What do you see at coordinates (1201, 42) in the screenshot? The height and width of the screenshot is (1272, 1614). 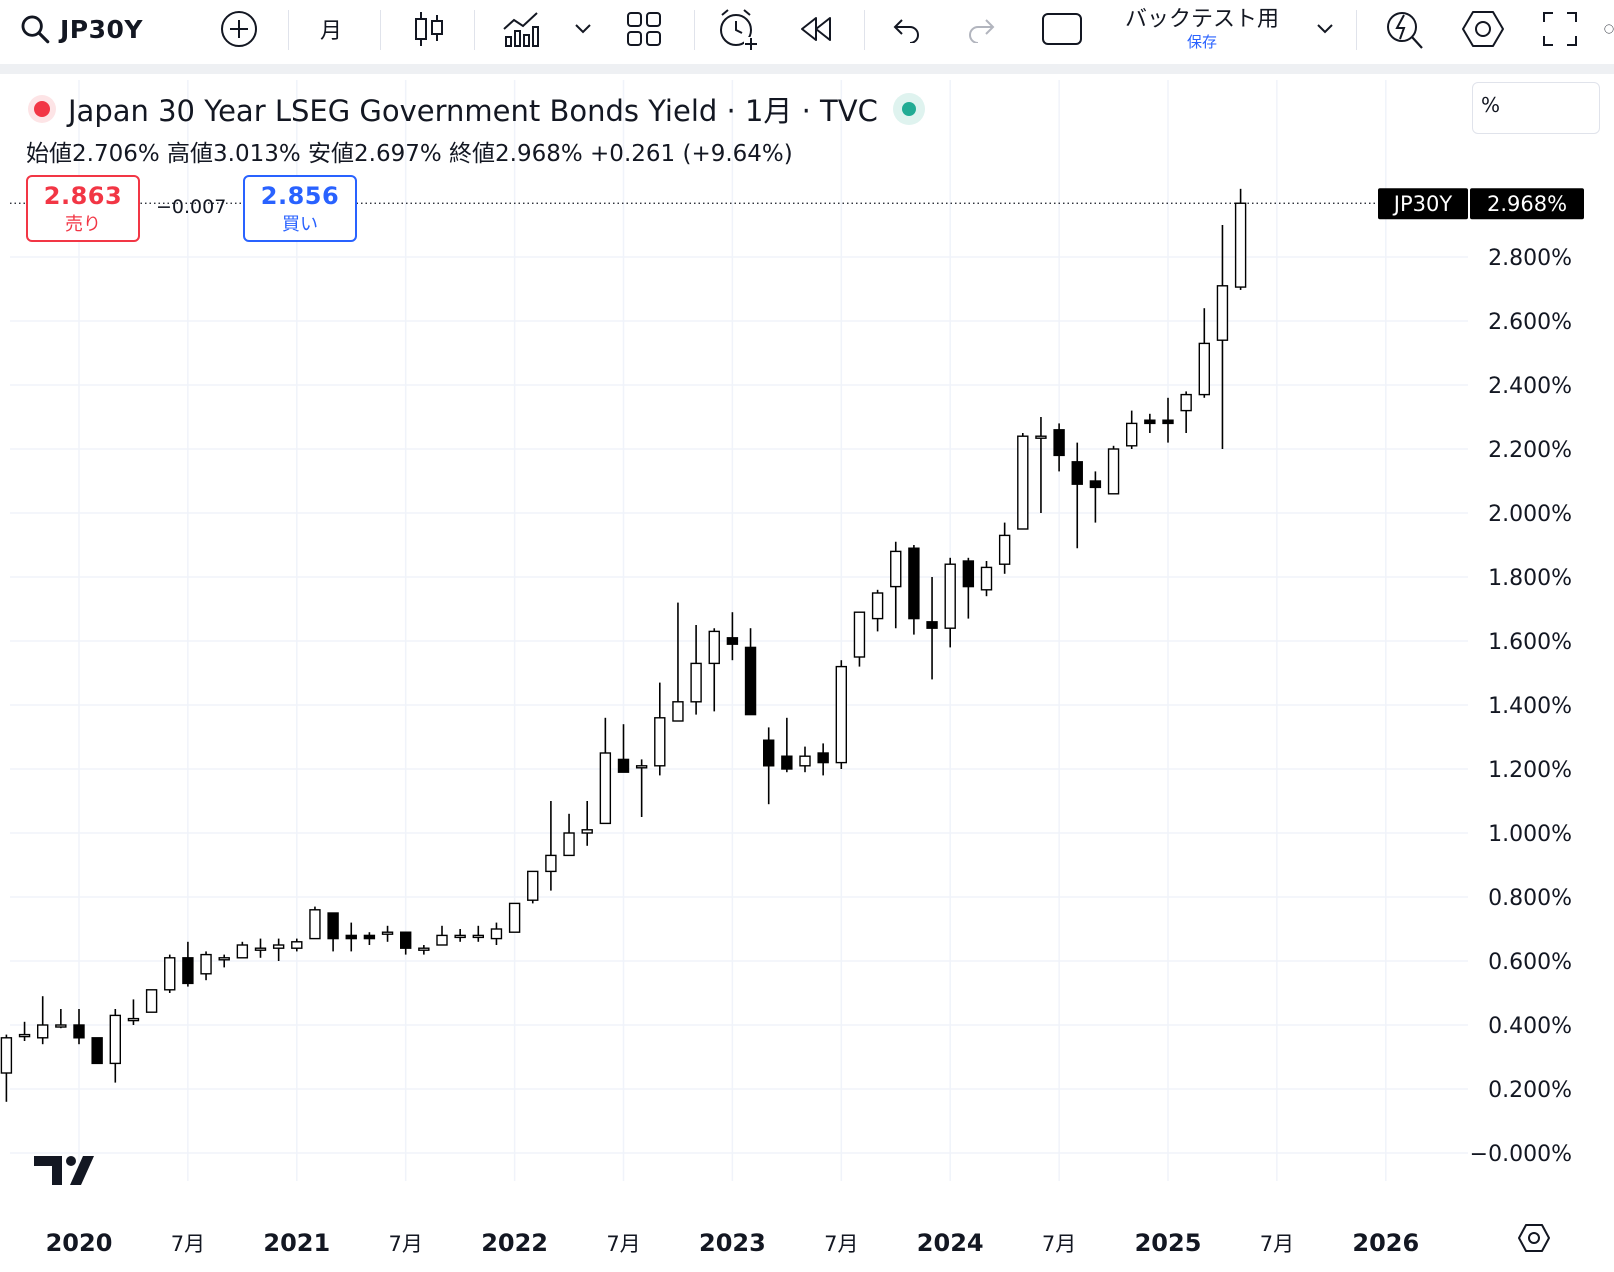 I see `save-status: 保存` at bounding box center [1201, 42].